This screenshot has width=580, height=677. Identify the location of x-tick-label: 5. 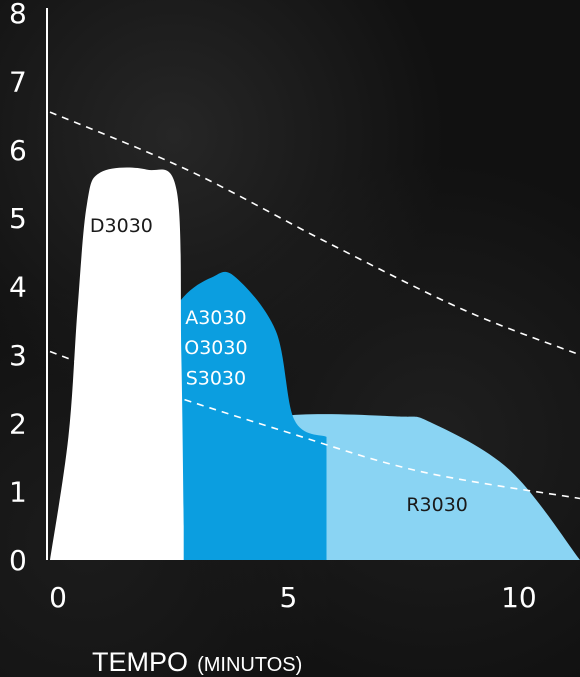
(288, 597).